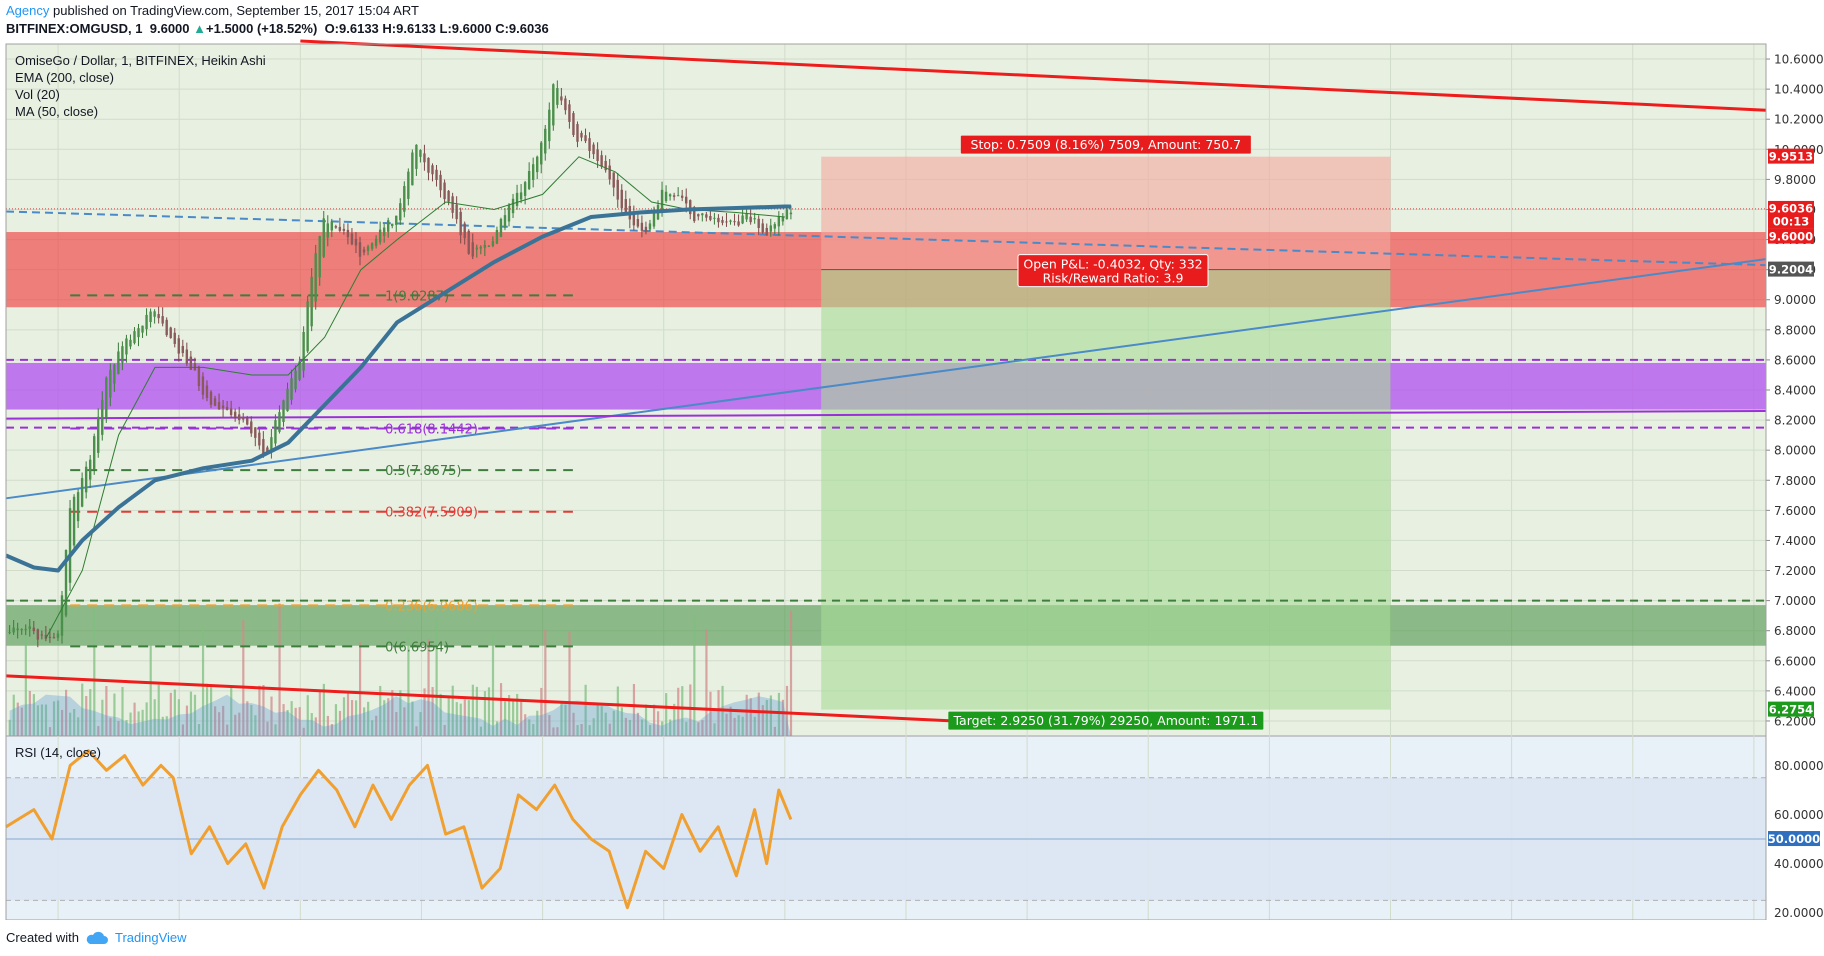 The height and width of the screenshot is (956, 1824). Describe the element at coordinates (431, 606) in the screenshot. I see `fib-level-label: 0.236(6.9686)` at that location.